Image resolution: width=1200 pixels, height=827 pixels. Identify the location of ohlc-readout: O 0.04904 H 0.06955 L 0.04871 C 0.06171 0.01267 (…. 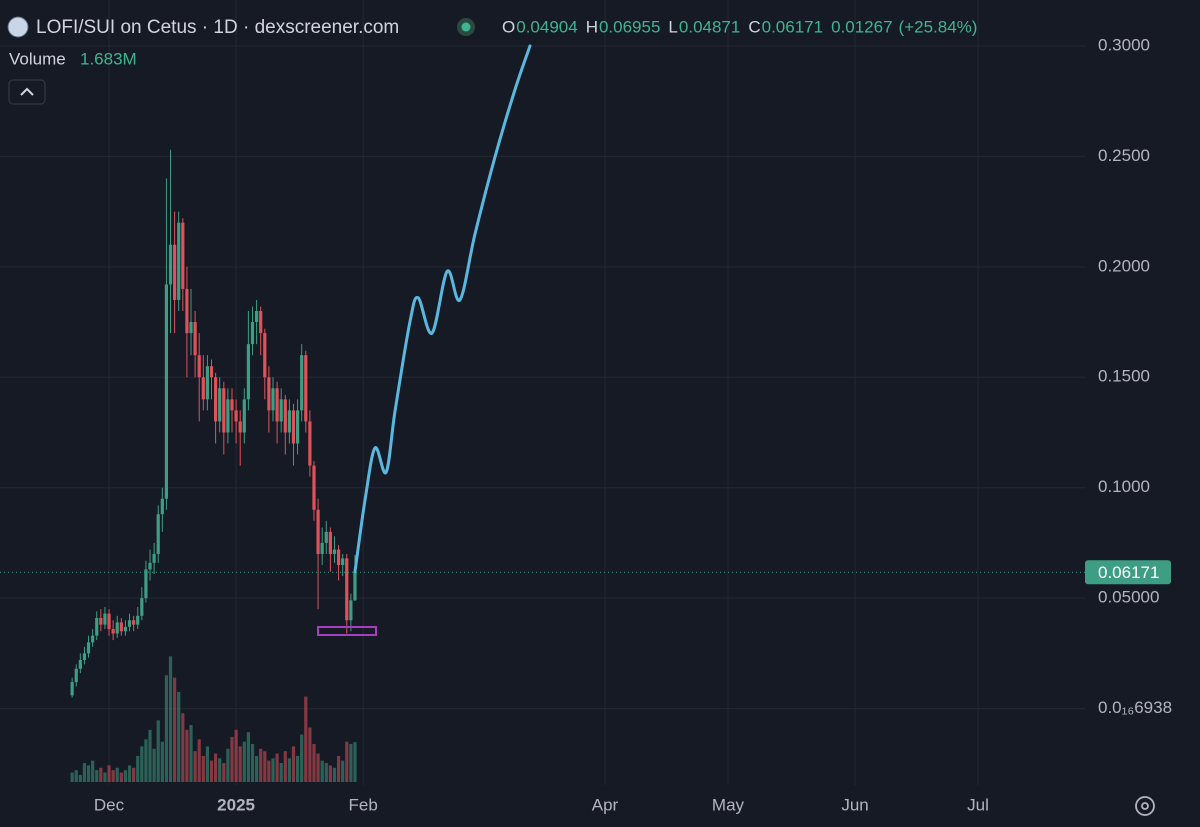
(739, 26).